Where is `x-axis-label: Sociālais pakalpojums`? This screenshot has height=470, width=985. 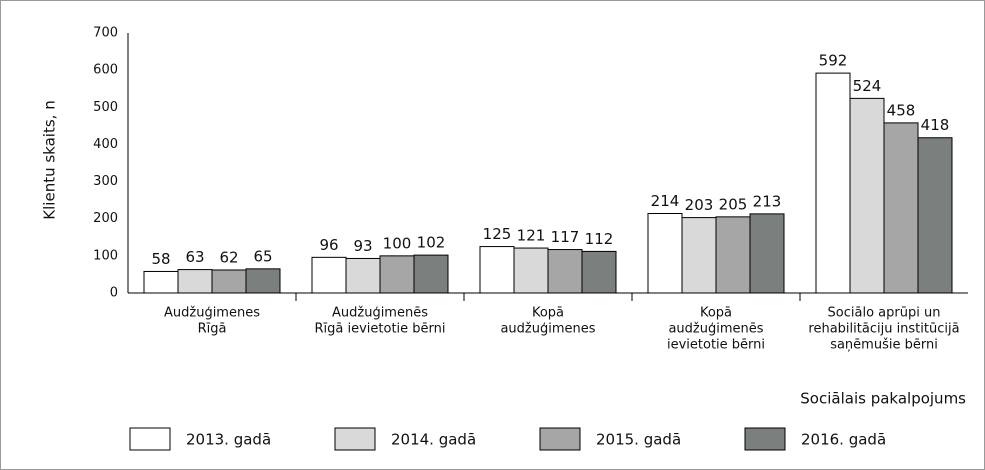
x-axis-label: Sociālais pakalpojums is located at coordinates (883, 399).